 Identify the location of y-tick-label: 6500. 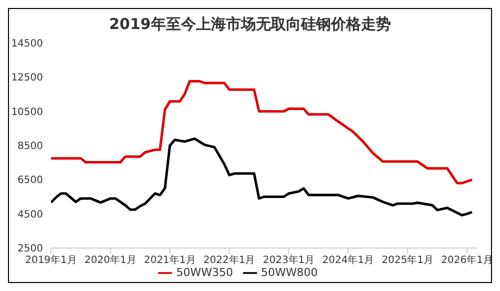
(30, 180).